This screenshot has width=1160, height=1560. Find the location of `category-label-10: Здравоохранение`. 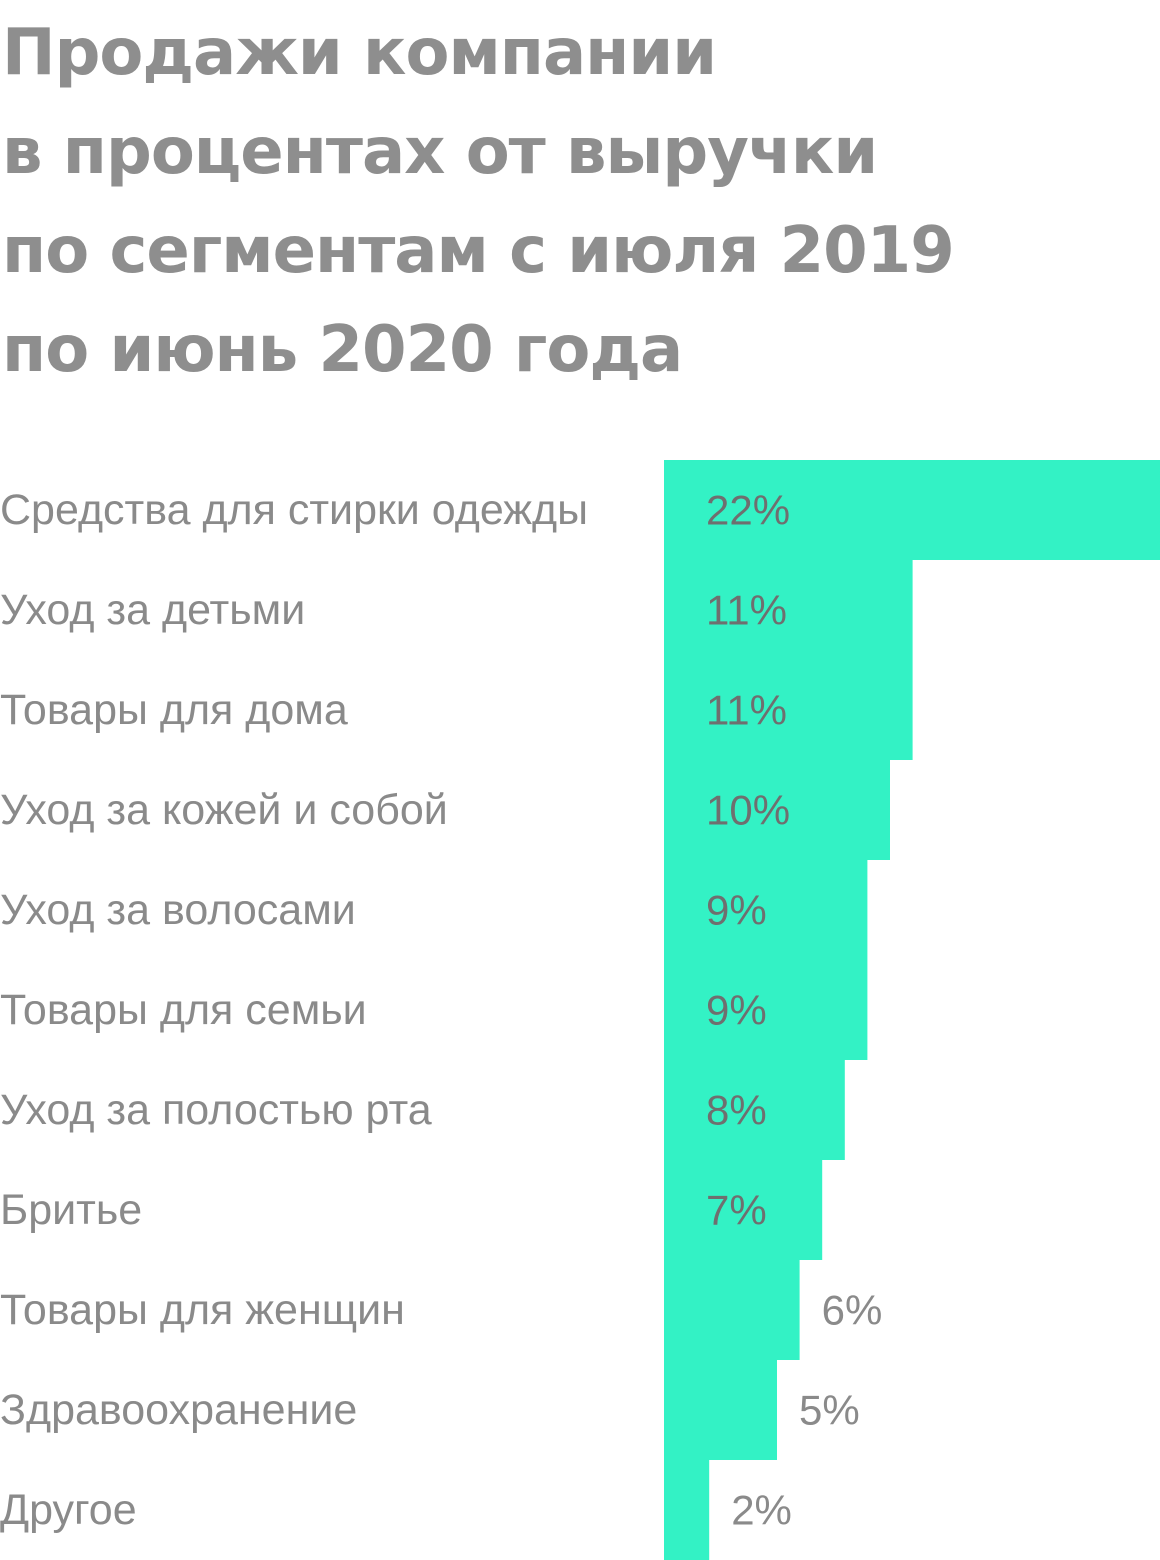

category-label-10: Здравоохранение is located at coordinates (178, 1410).